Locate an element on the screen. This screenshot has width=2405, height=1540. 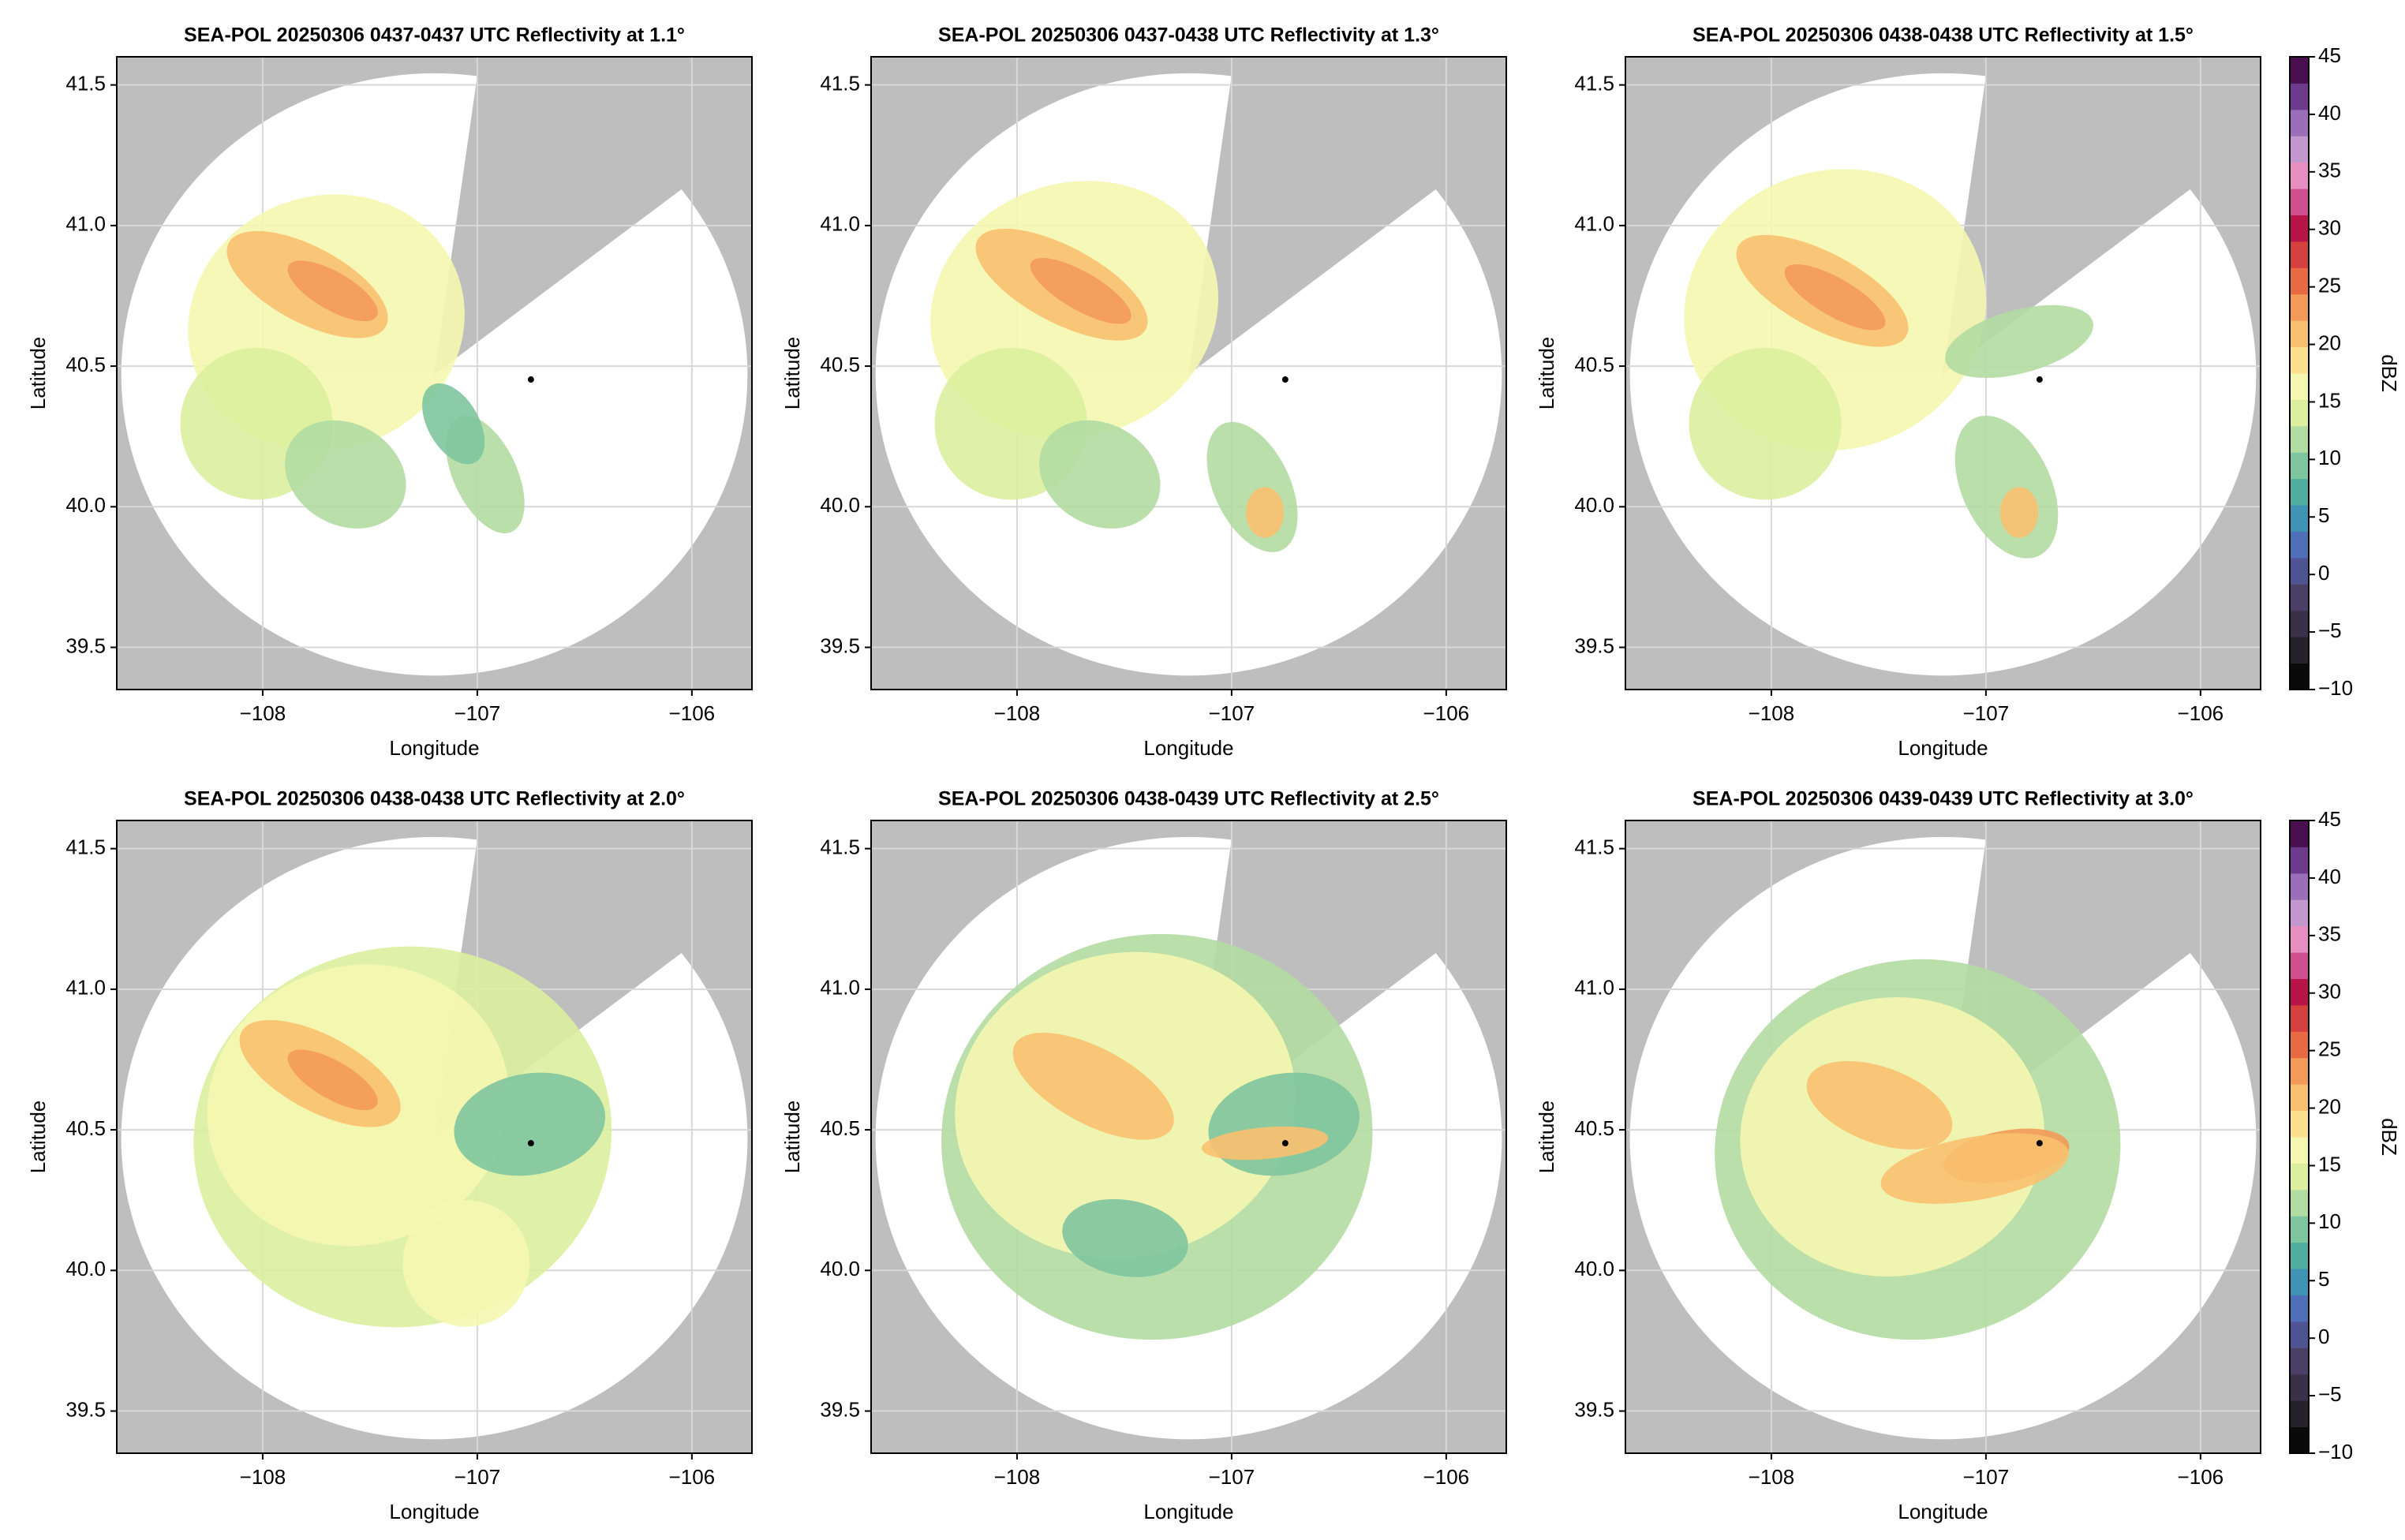
blocked-sector is located at coordinates (593, 216).